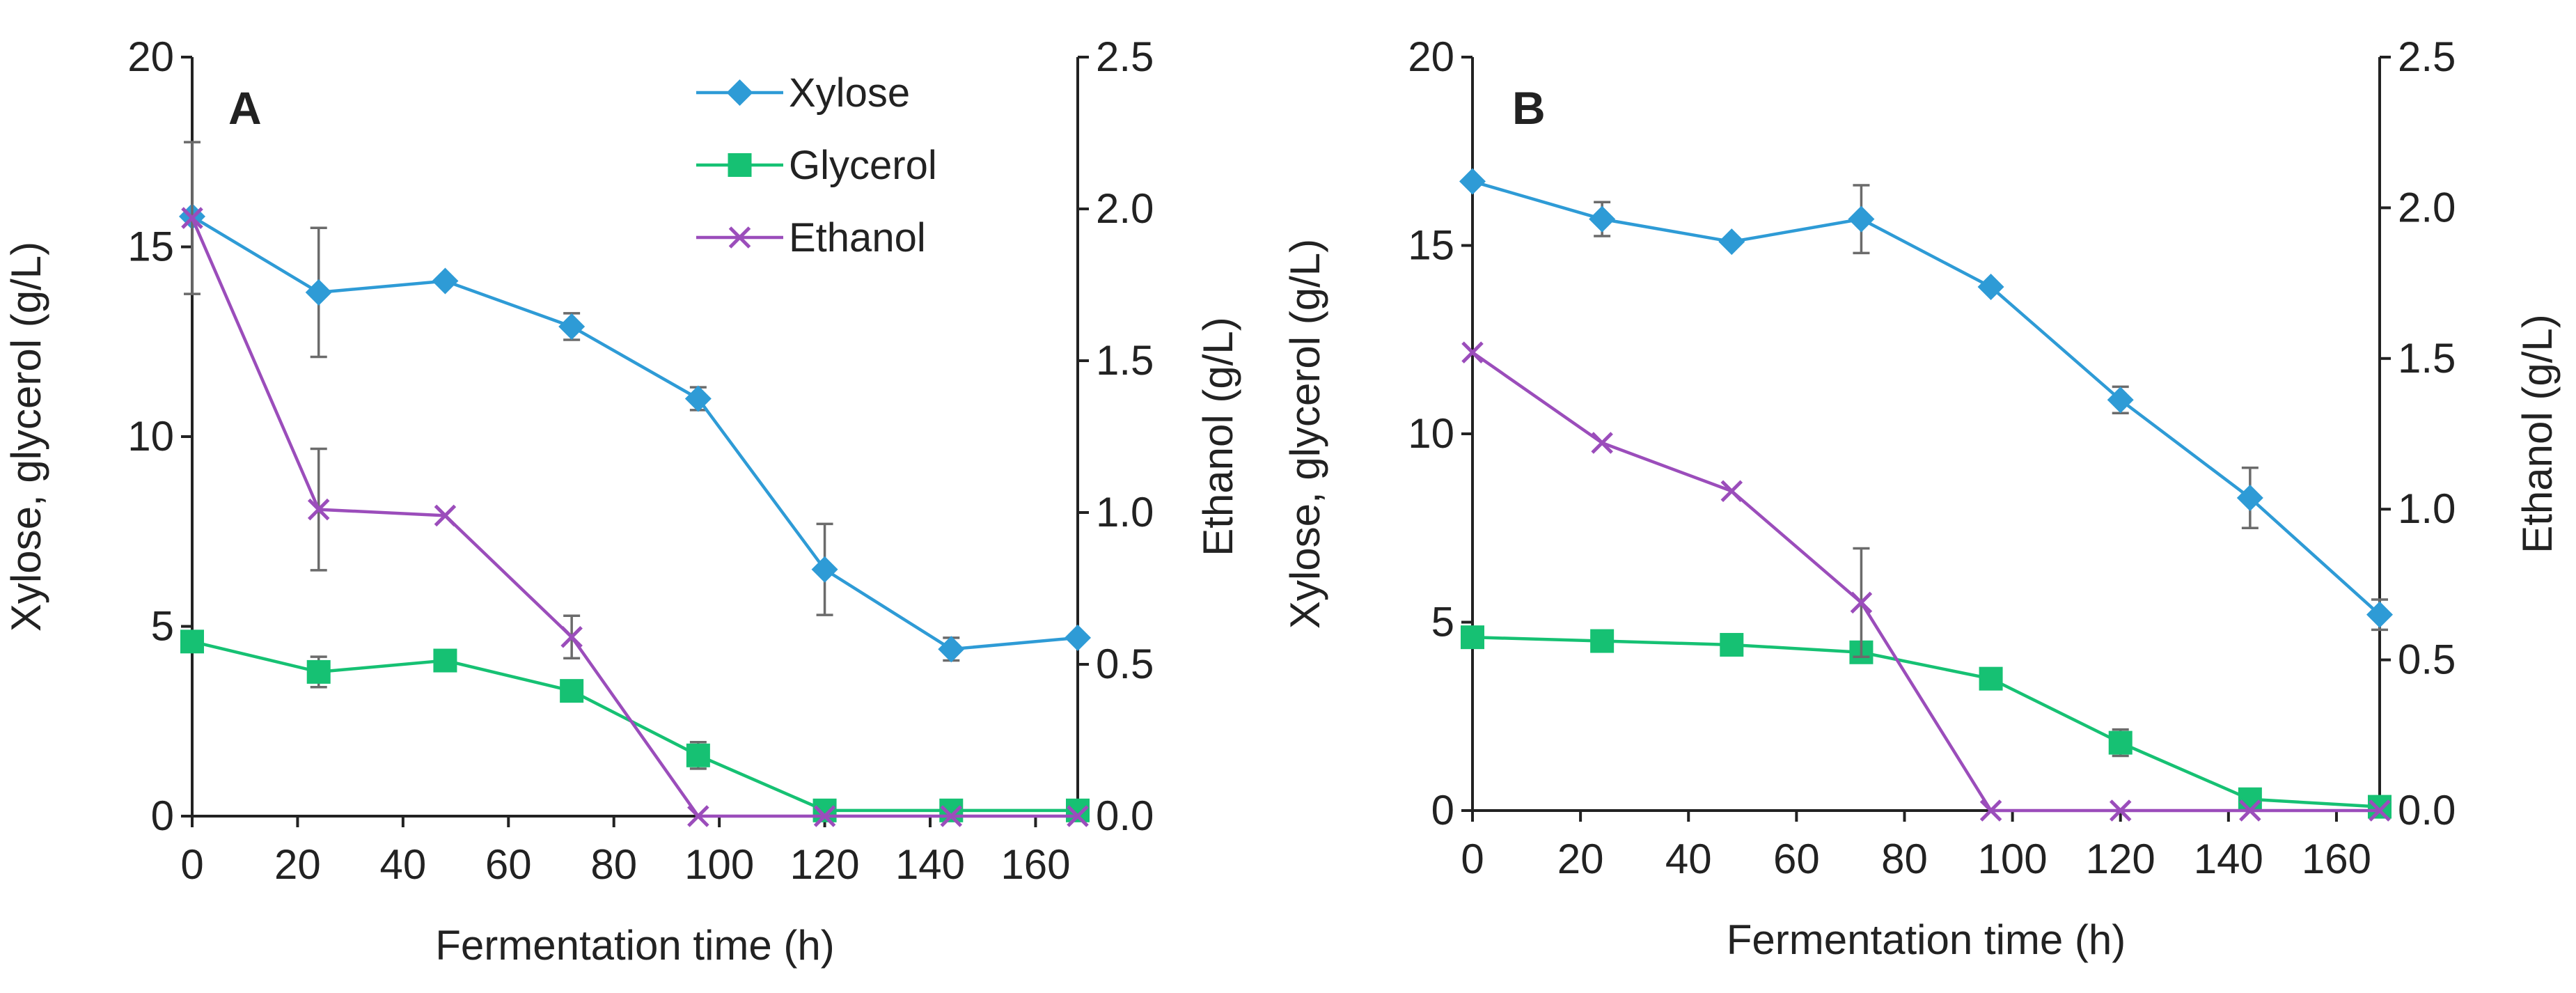 The width and height of the screenshot is (2576, 993). Describe the element at coordinates (245, 108) in the screenshot. I see `panel-a-letter: A` at that location.